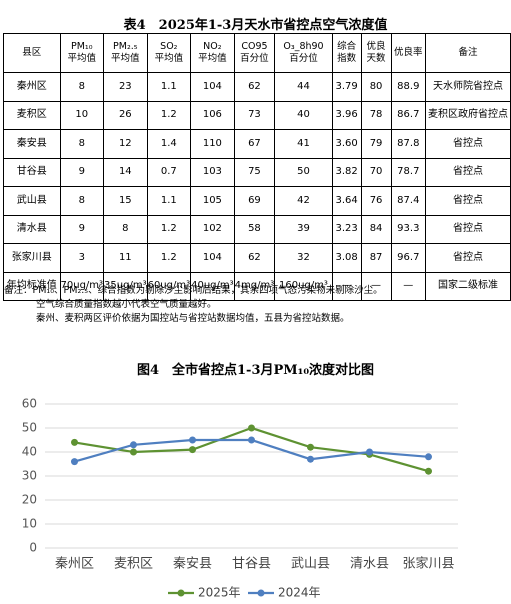  I want to click on x-tick-label: 秦安县, so click(192, 564).